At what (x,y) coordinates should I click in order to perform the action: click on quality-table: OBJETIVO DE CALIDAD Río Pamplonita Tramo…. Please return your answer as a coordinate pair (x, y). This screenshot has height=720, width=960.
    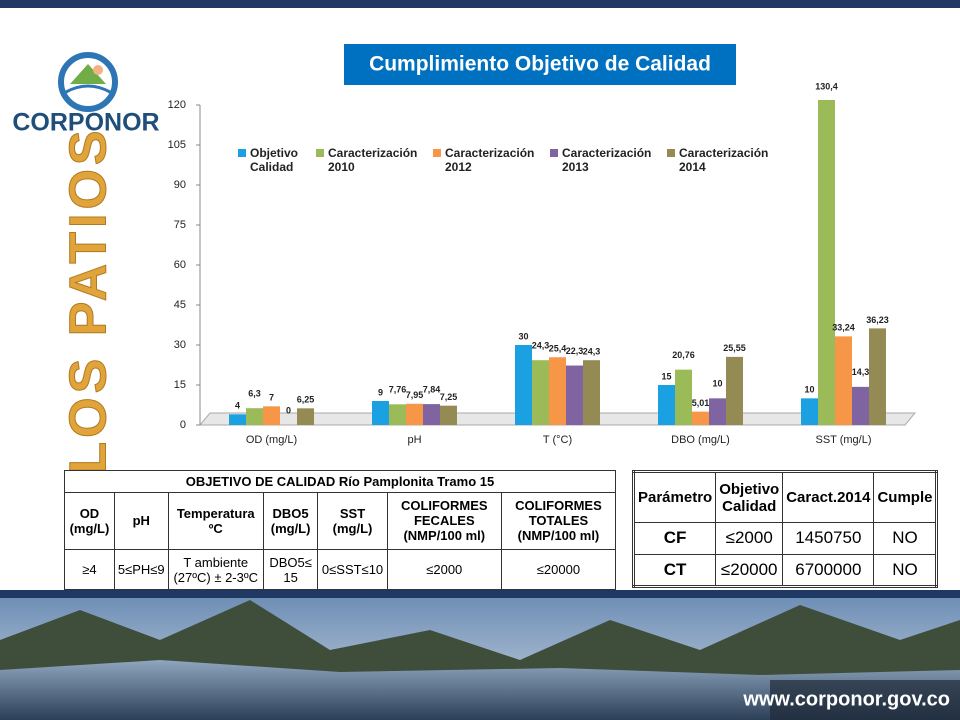
    Looking at the image, I should click on (340, 530).